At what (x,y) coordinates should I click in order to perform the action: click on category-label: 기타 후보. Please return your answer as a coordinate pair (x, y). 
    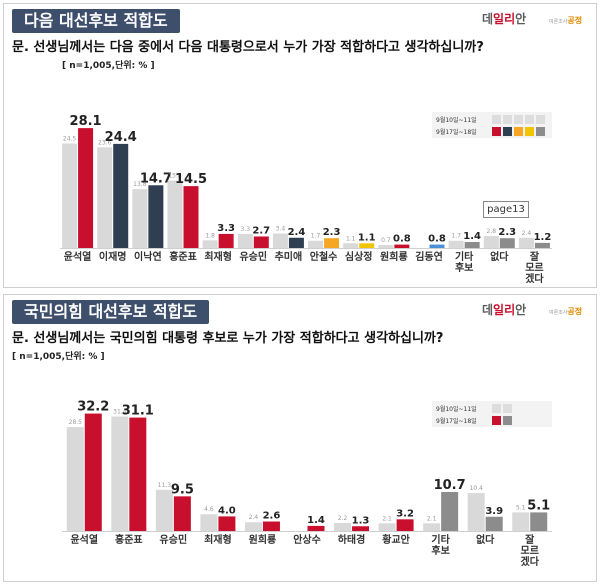
    Looking at the image, I should click on (464, 262).